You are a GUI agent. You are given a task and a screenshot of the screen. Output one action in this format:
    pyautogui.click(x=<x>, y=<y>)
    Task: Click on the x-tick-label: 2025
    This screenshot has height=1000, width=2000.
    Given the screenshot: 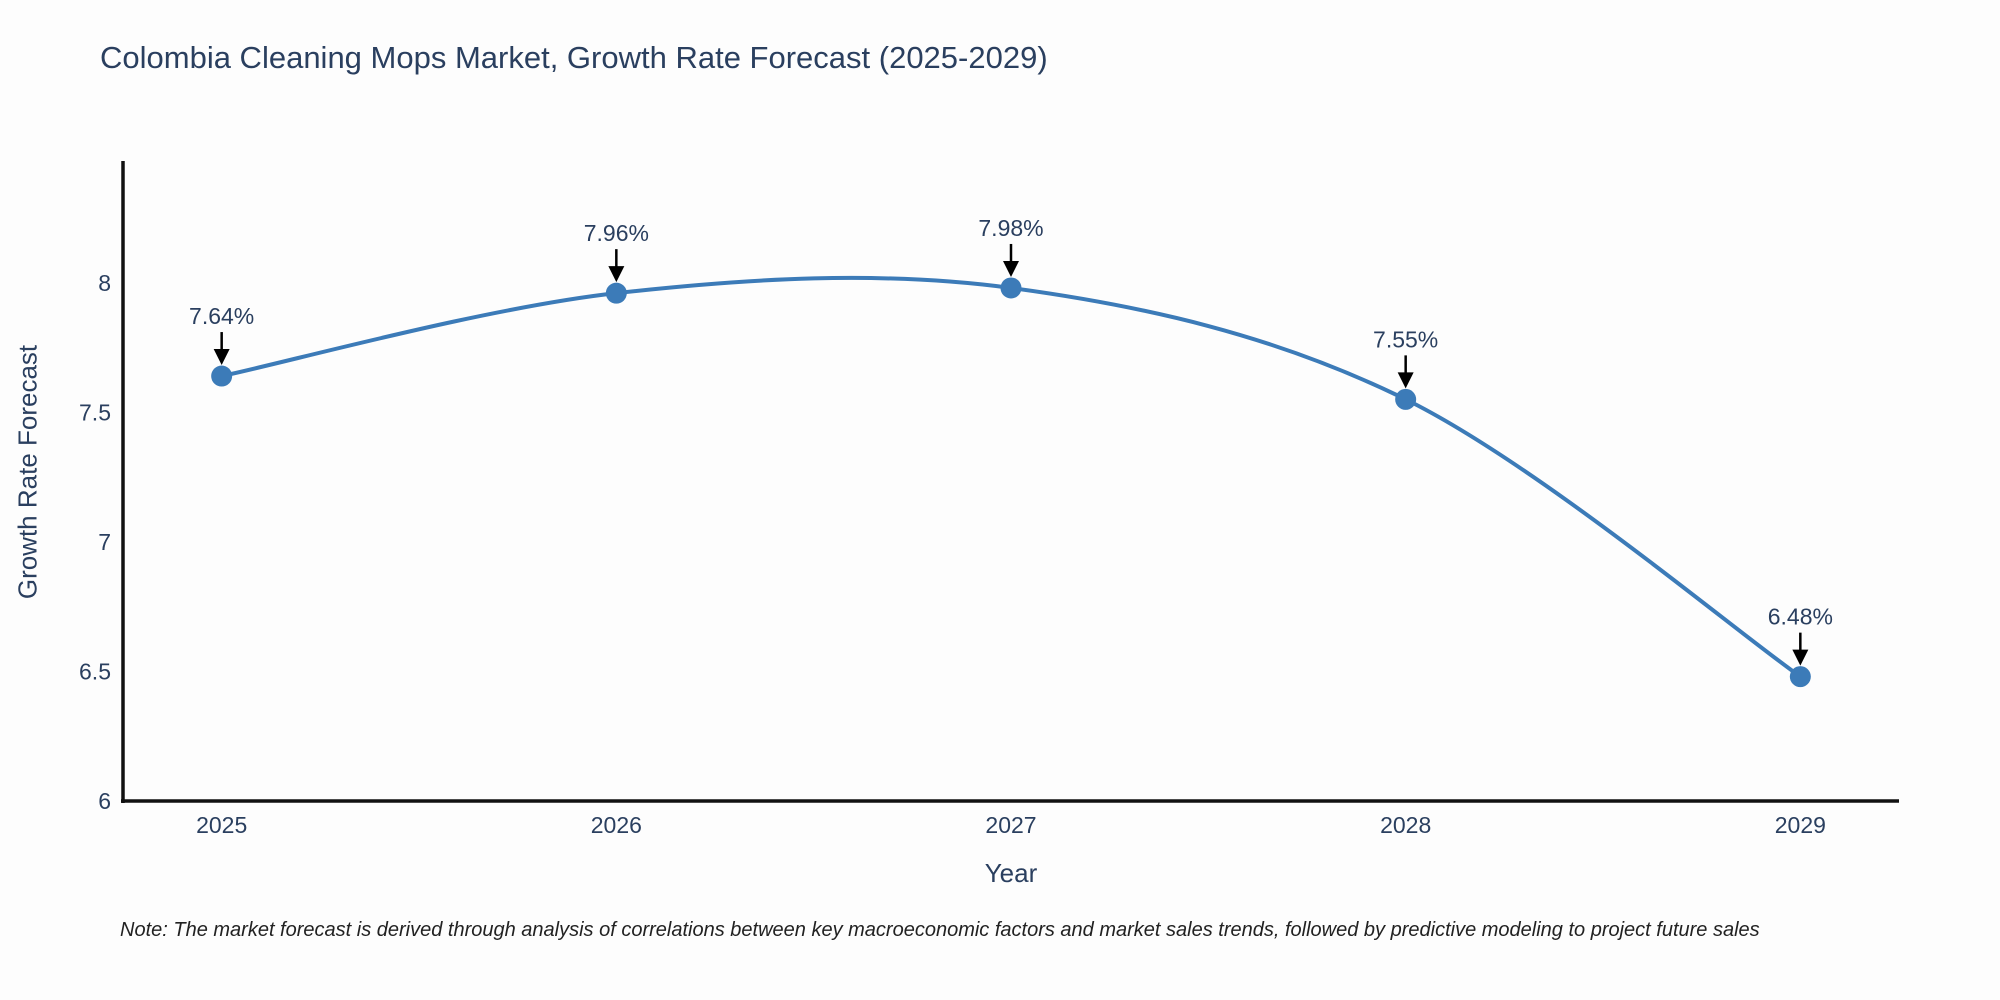 What is the action you would take?
    pyautogui.click(x=221, y=825)
    